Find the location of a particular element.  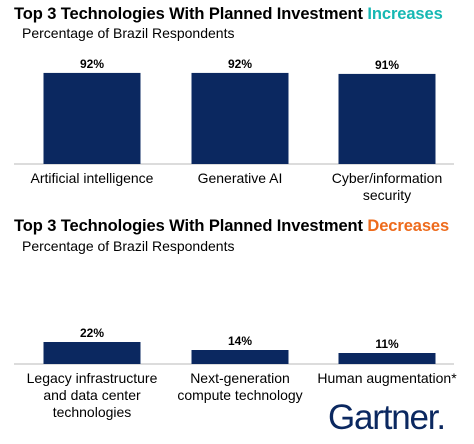

category-label-3: security is located at coordinates (387, 195).